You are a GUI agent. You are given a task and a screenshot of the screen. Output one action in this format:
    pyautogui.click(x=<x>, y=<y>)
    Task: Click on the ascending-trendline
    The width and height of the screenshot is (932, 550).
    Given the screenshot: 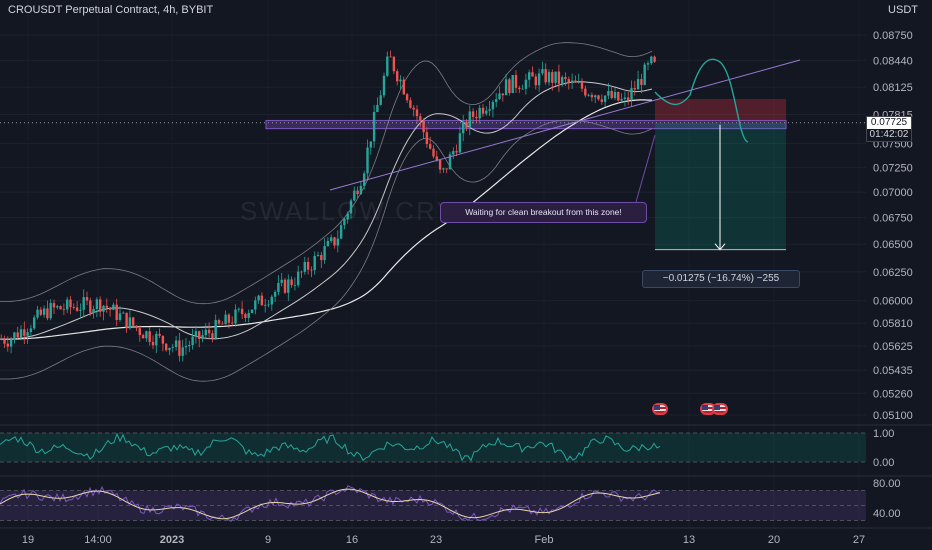 What is the action you would take?
    pyautogui.click(x=565, y=125)
    